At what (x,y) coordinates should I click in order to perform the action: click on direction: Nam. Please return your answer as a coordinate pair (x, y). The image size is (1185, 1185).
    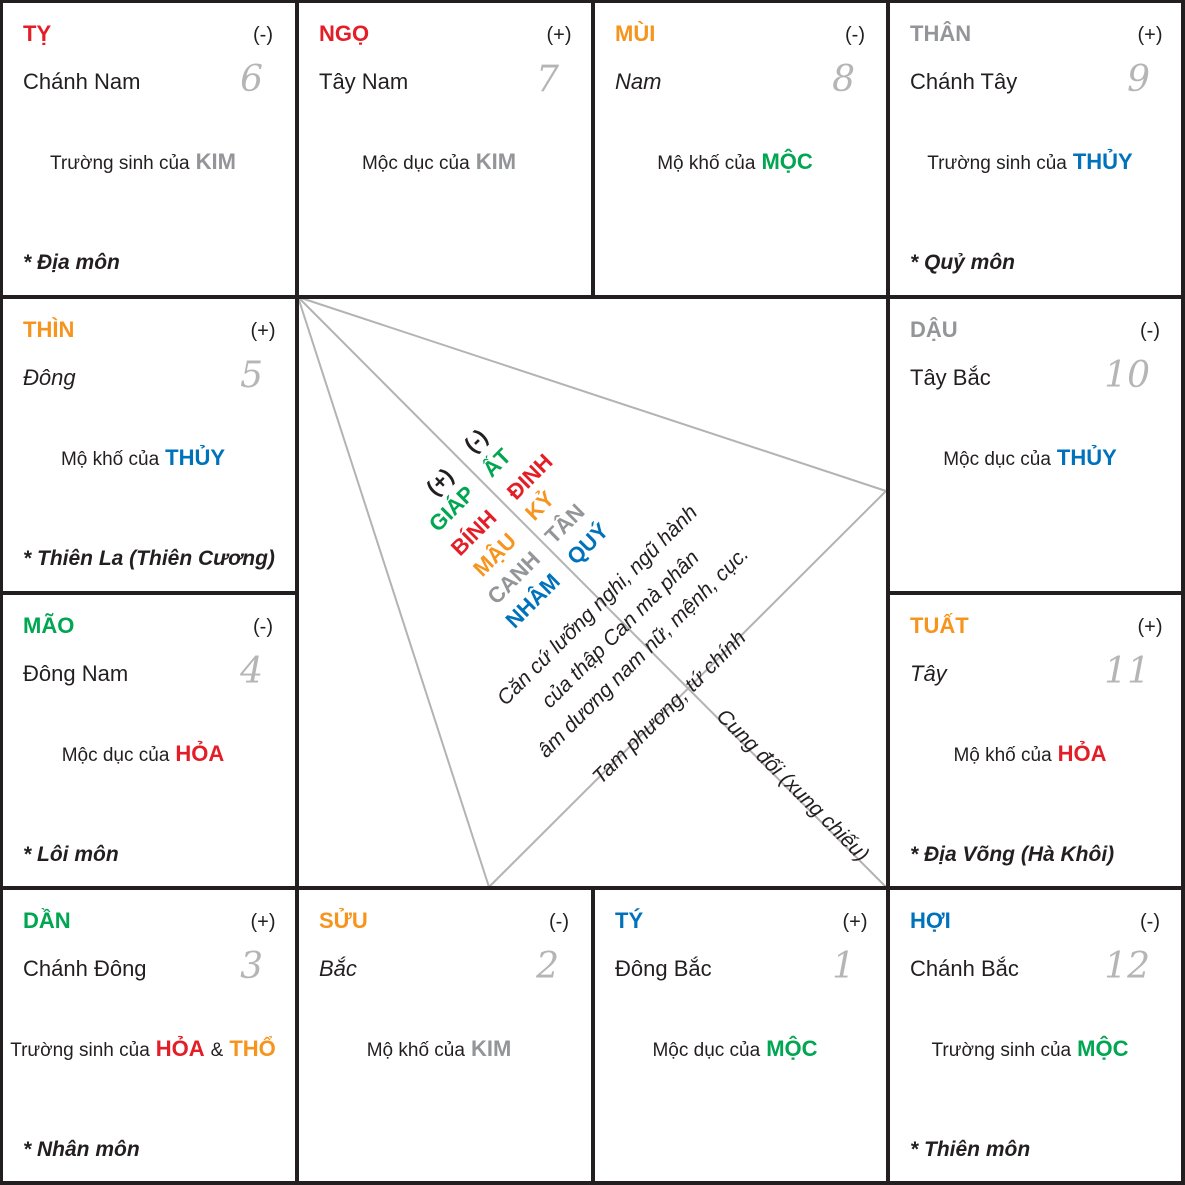
    Looking at the image, I should click on (638, 81).